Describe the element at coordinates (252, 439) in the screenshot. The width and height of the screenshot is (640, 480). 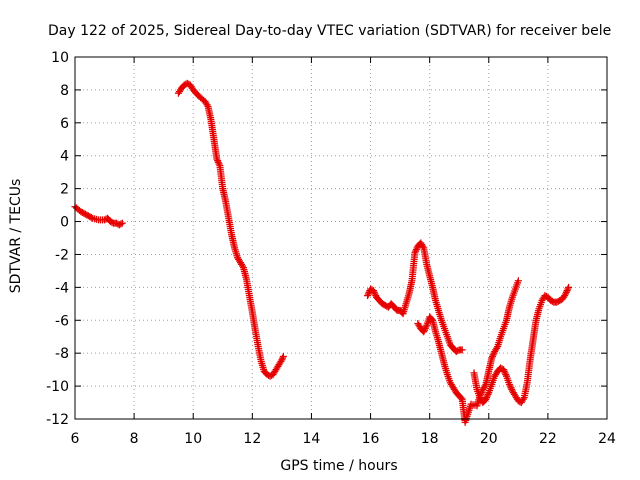
I see `x-tick-label: 12` at that location.